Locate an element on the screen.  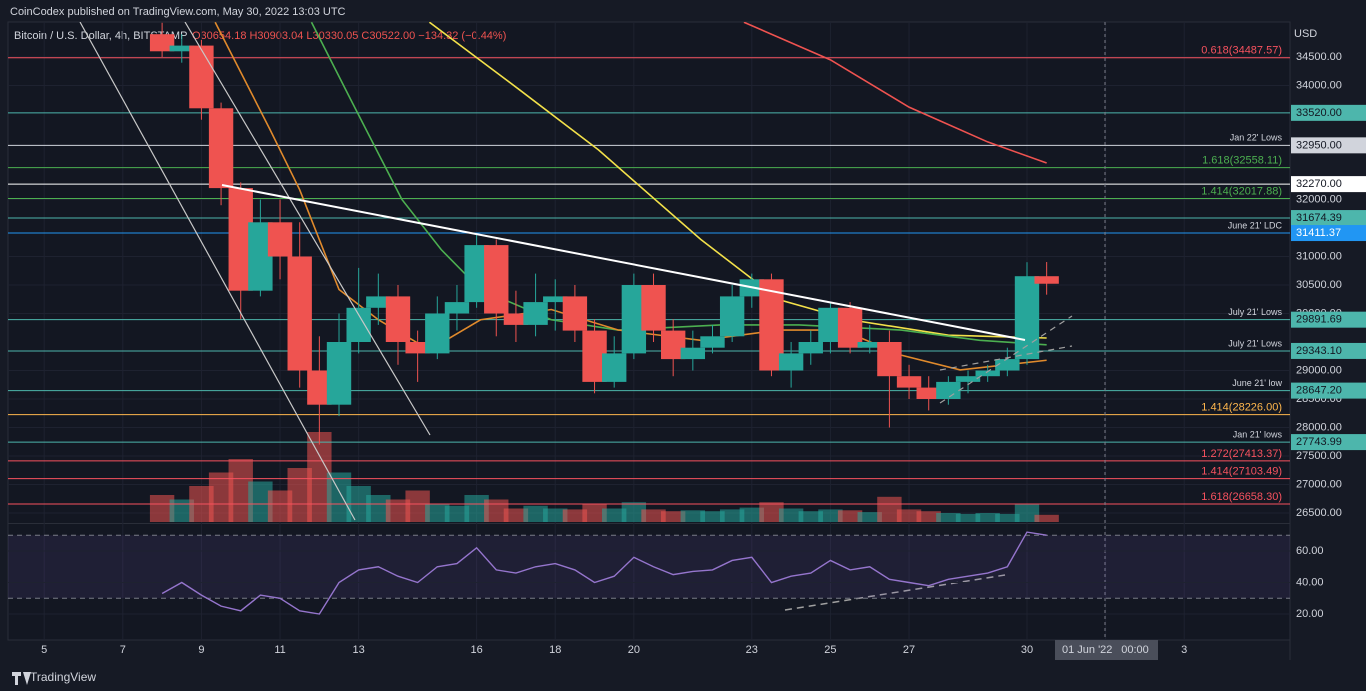
rsi-tick-label: 20.00 is located at coordinates (1310, 614).